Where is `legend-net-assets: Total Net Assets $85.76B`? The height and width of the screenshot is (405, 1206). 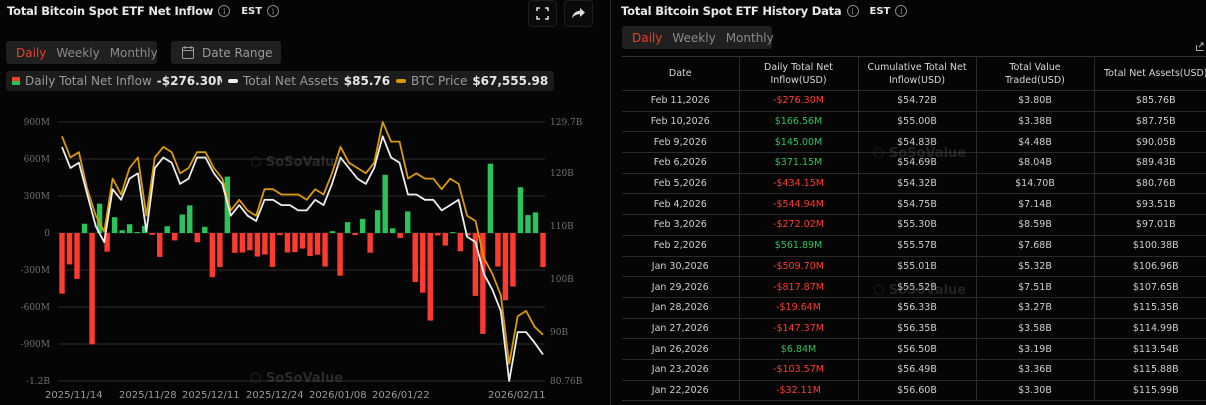
legend-net-assets: Total Net Assets $85.76B is located at coordinates (314, 81).